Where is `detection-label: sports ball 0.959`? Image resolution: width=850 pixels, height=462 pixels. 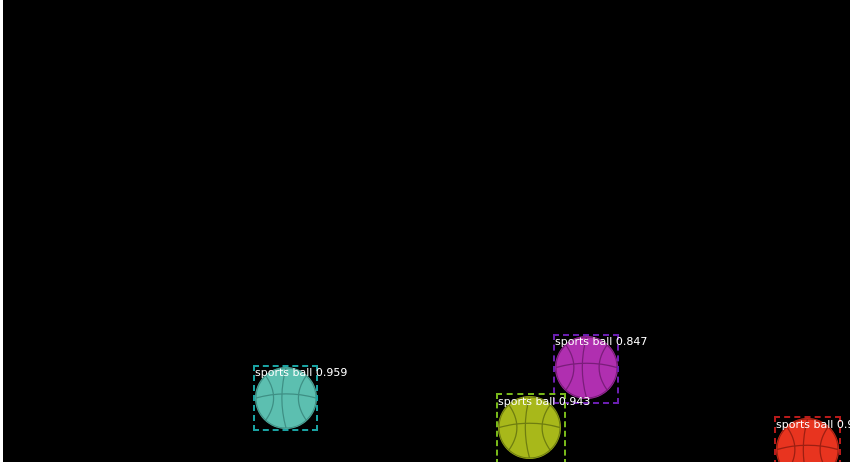
detection-label: sports ball 0.959 is located at coordinates (301, 373).